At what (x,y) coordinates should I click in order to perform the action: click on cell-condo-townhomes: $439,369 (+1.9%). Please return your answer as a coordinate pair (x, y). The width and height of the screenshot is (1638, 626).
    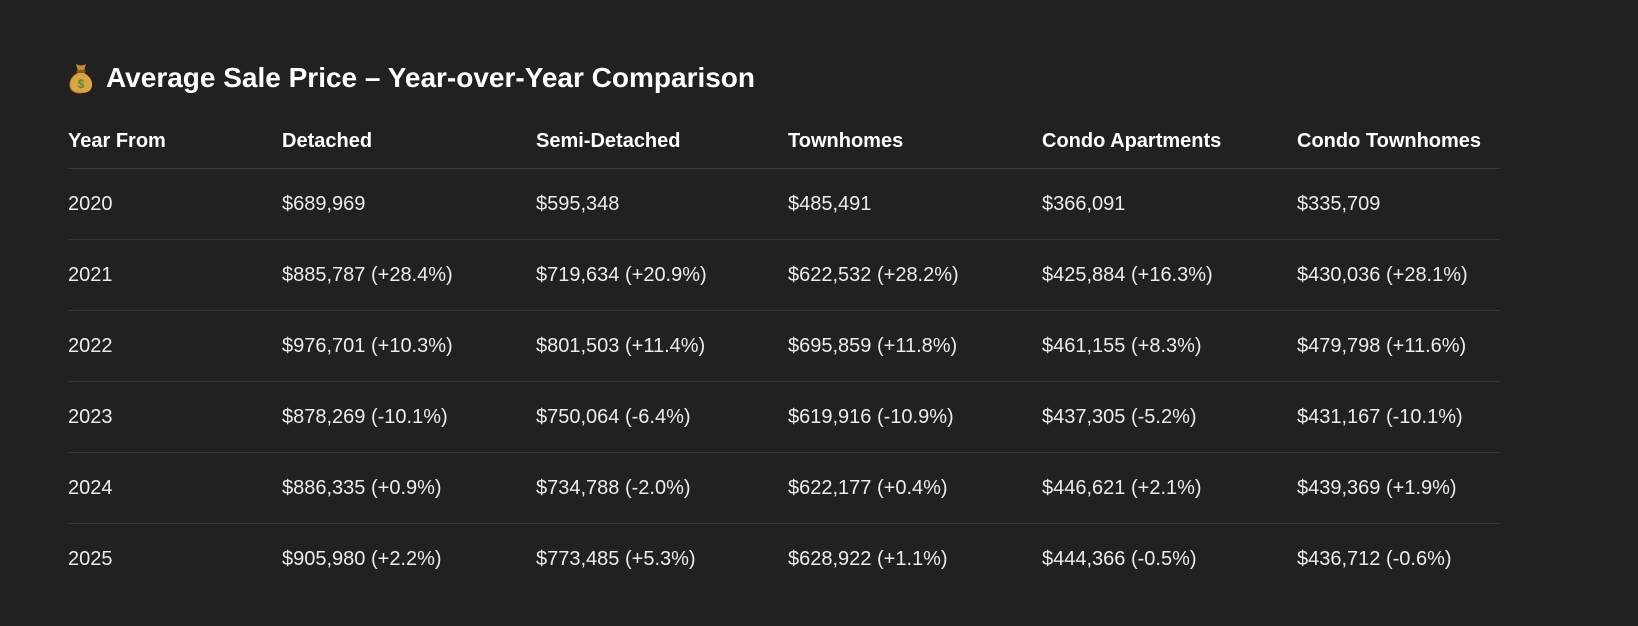
    Looking at the image, I should click on (1398, 488).